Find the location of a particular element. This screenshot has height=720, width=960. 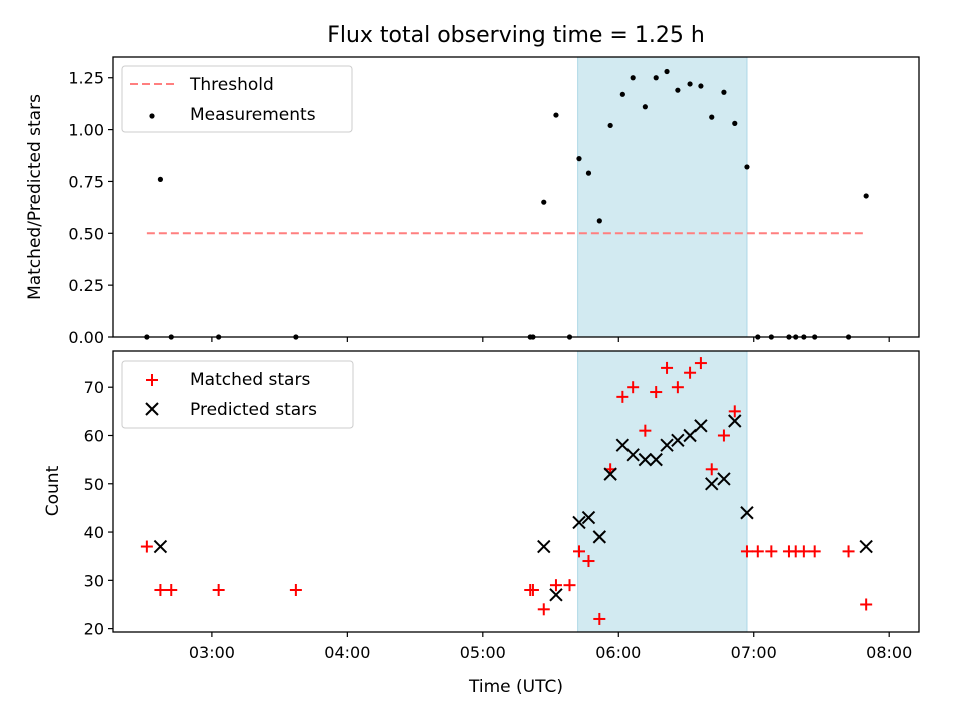

ratio-y-tick-label: 0.75 is located at coordinates (86, 181).